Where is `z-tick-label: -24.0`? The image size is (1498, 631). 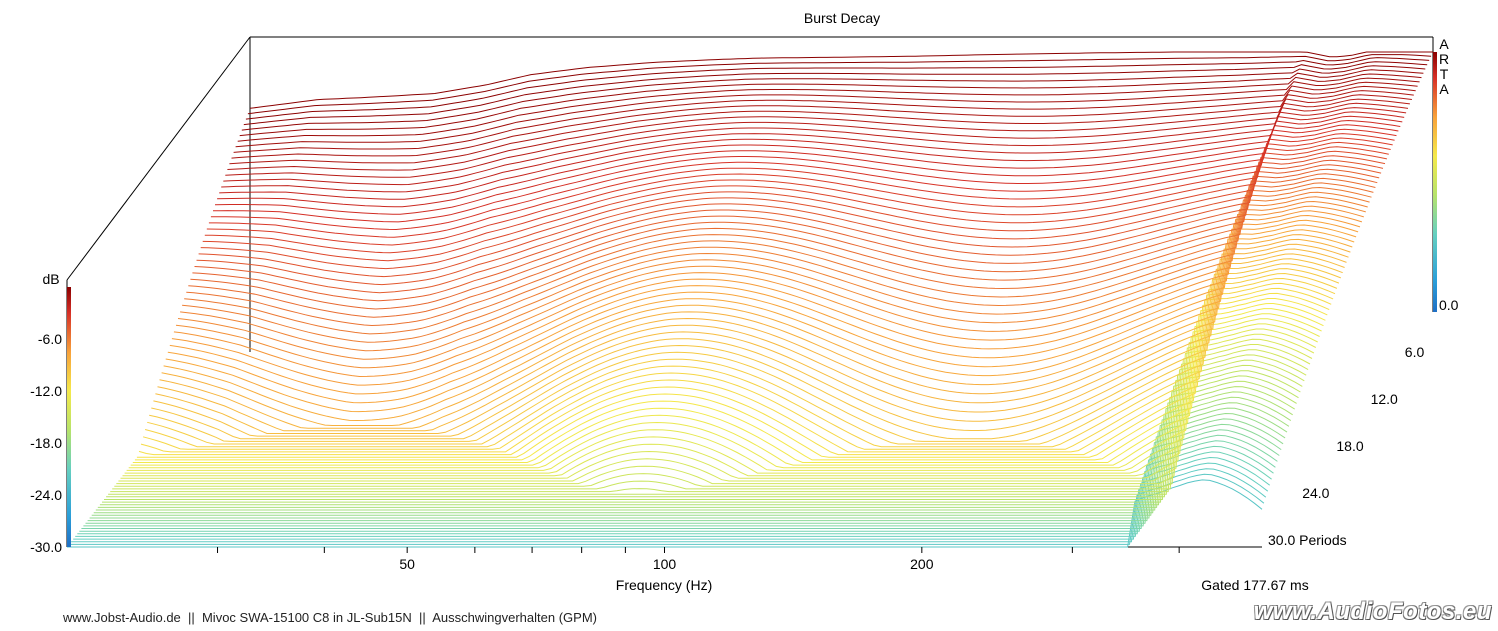
z-tick-label: -24.0 is located at coordinates (46, 495).